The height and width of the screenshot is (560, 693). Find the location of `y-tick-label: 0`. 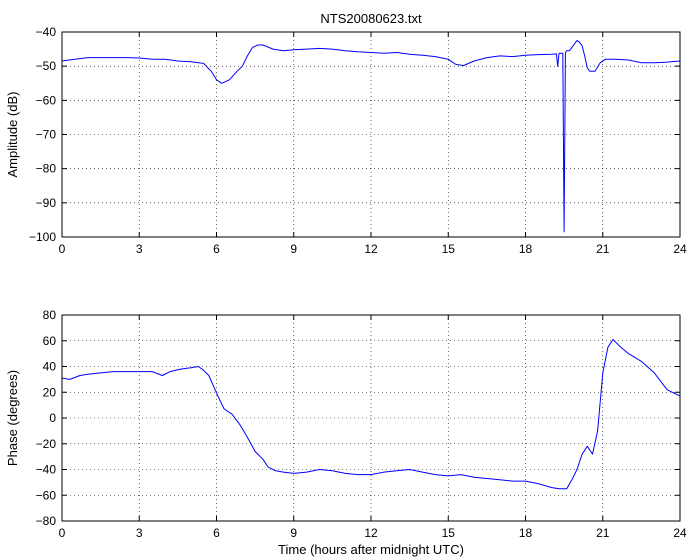

y-tick-label: 0 is located at coordinates (52, 418).